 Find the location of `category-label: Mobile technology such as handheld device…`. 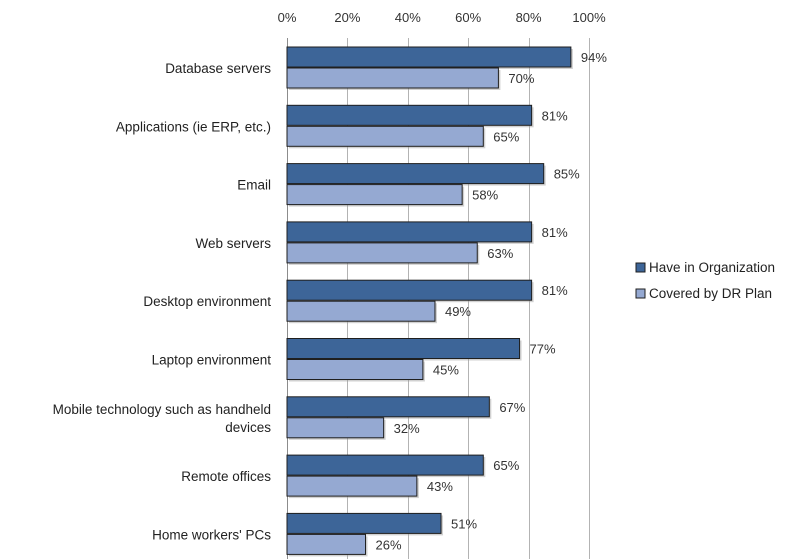

category-label: Mobile technology such as handheld device… is located at coordinates (162, 418).